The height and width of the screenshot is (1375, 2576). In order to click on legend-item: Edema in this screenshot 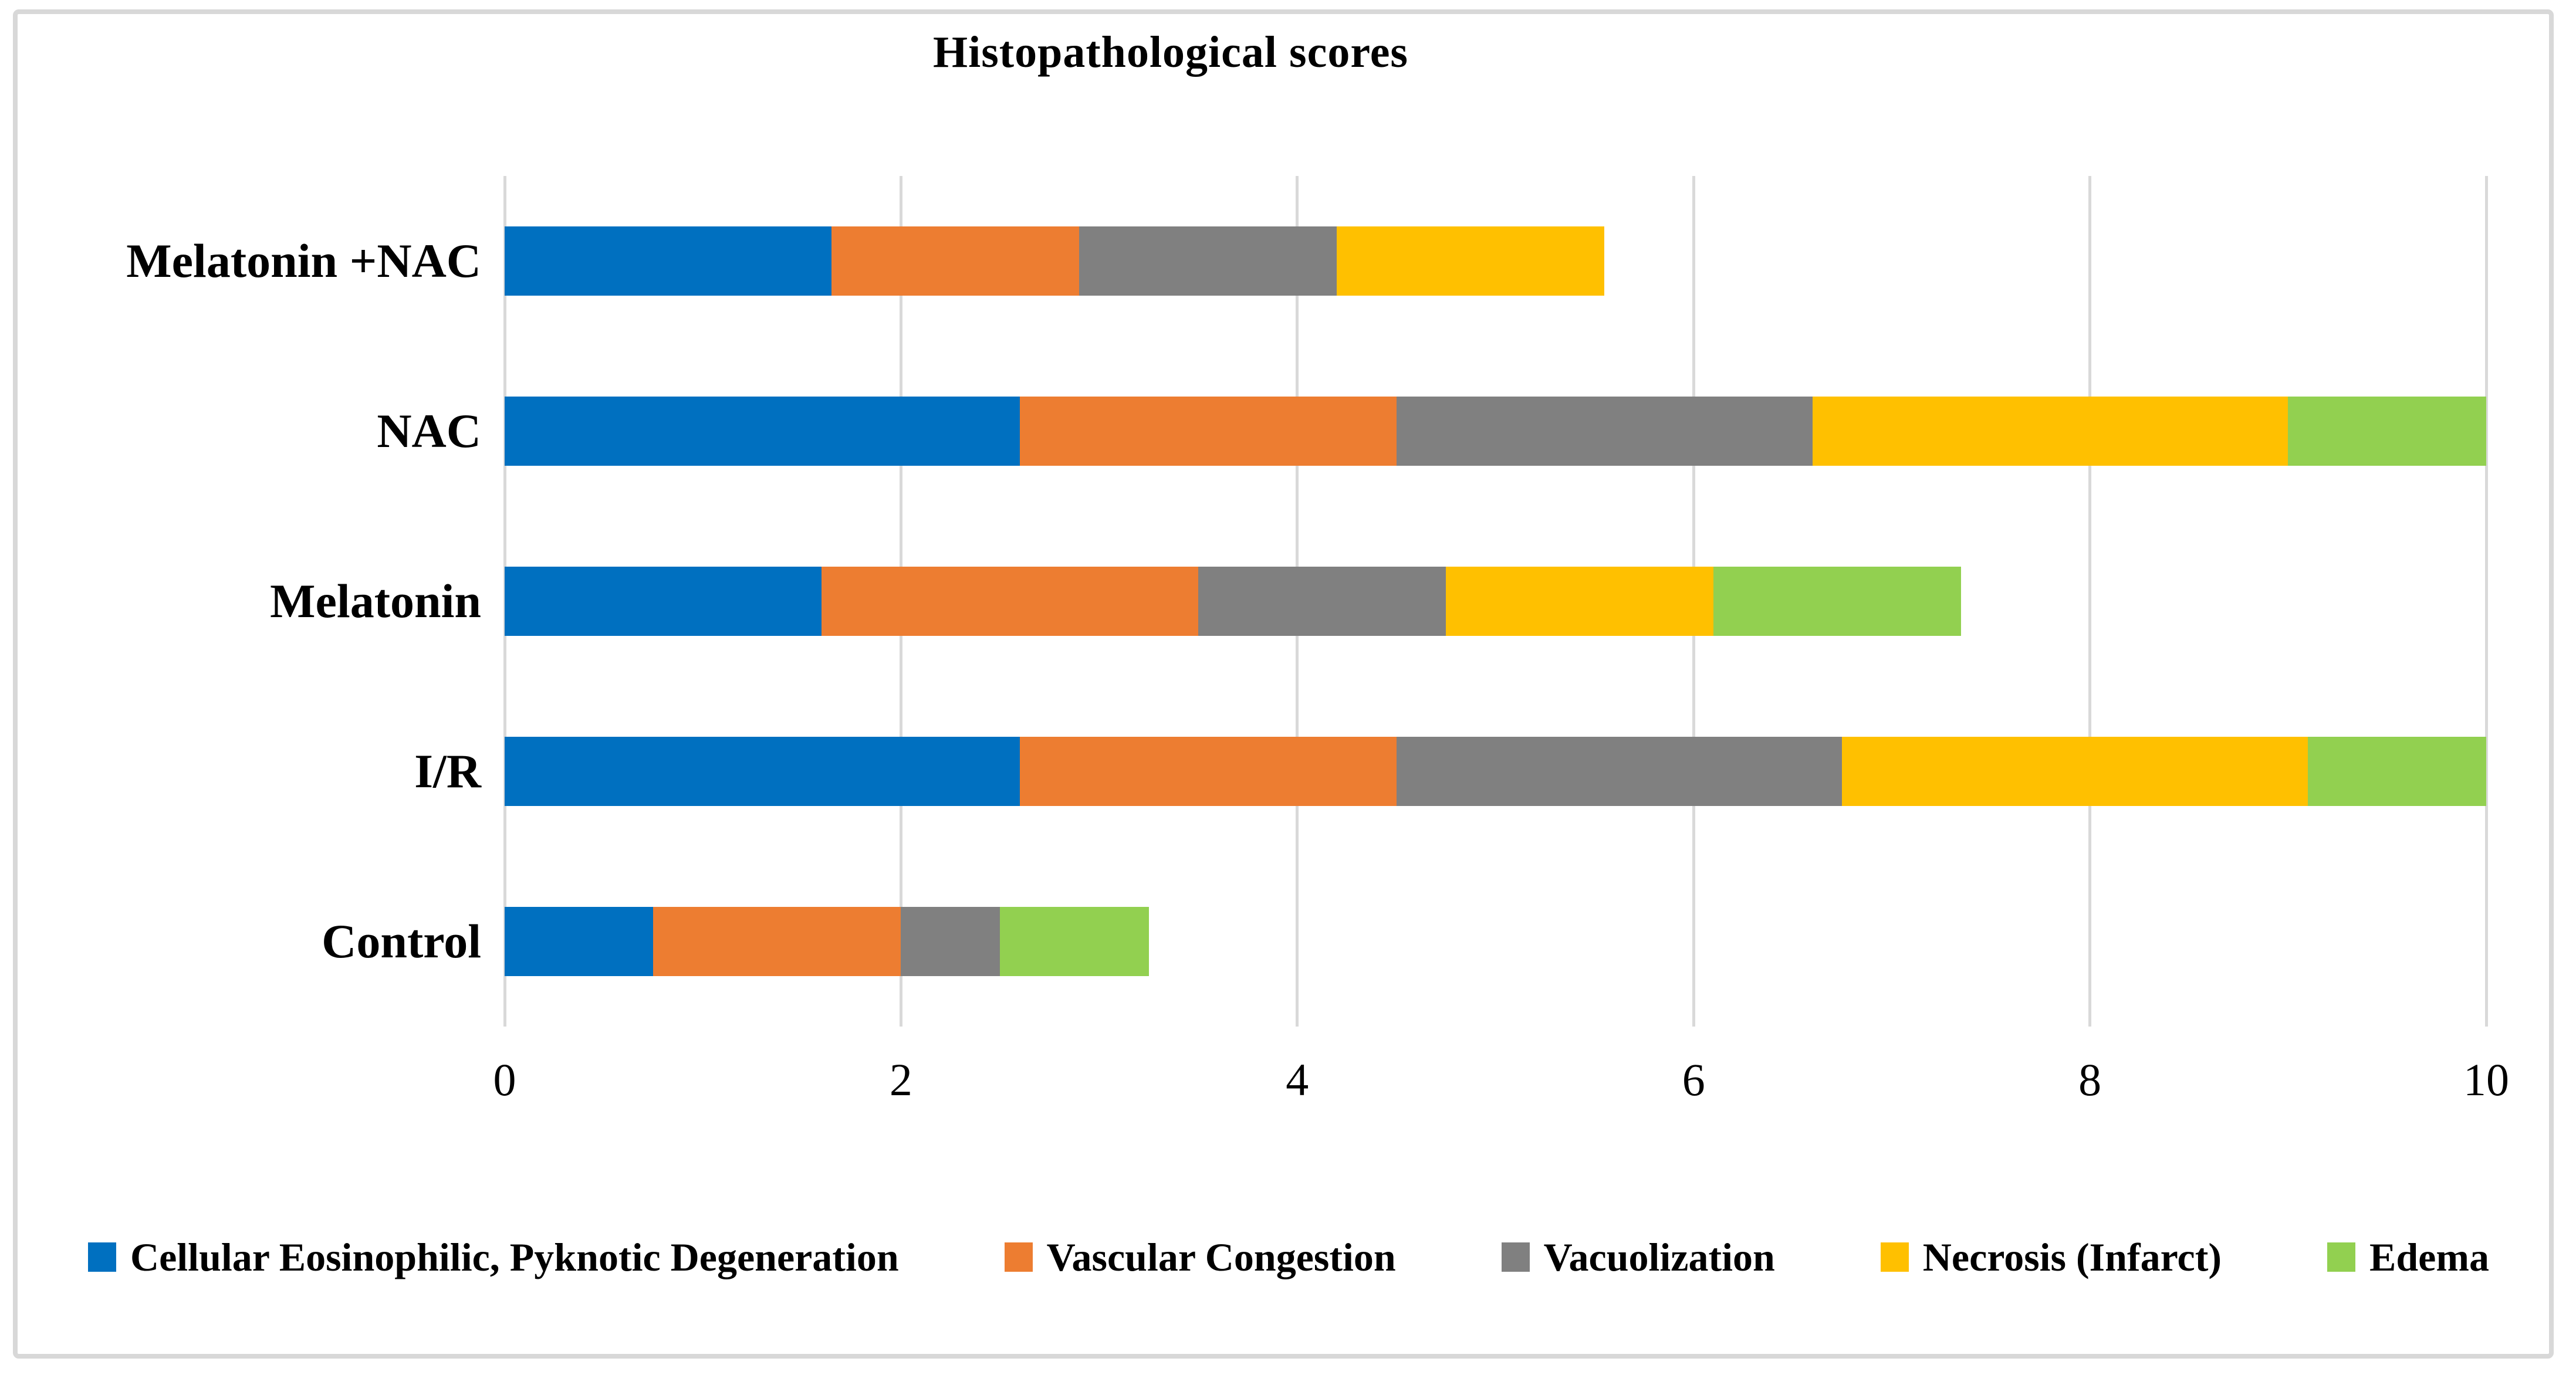, I will do `click(2408, 1257)`.